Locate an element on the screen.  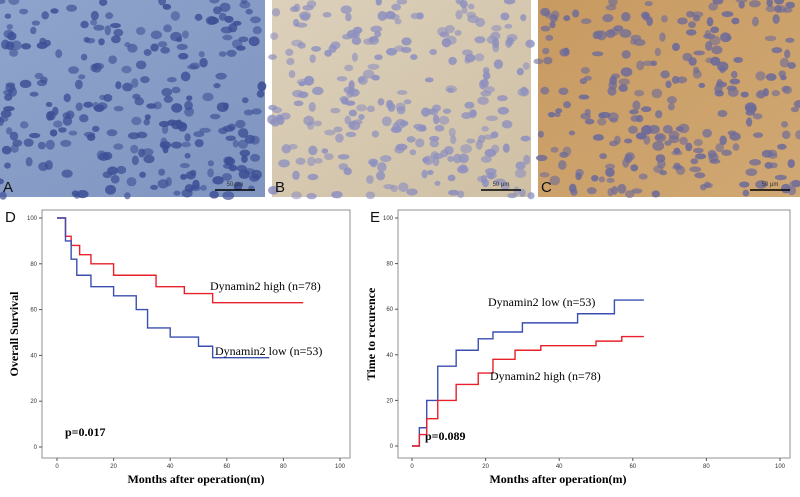
scale-bar-label: 50 μm is located at coordinates (501, 185).